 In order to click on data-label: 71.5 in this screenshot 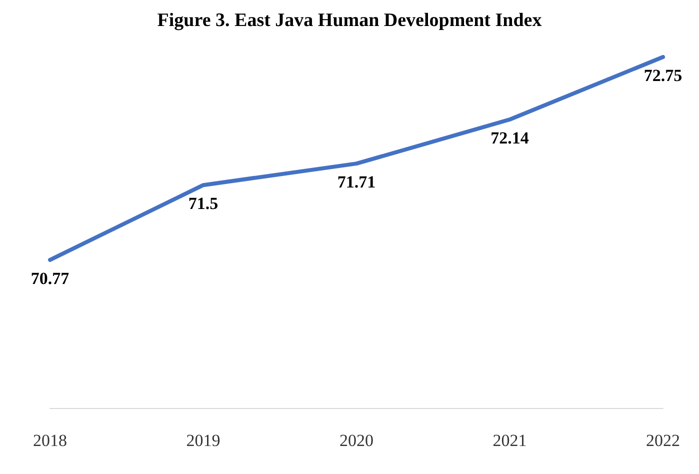, I will do `click(203, 204)`.